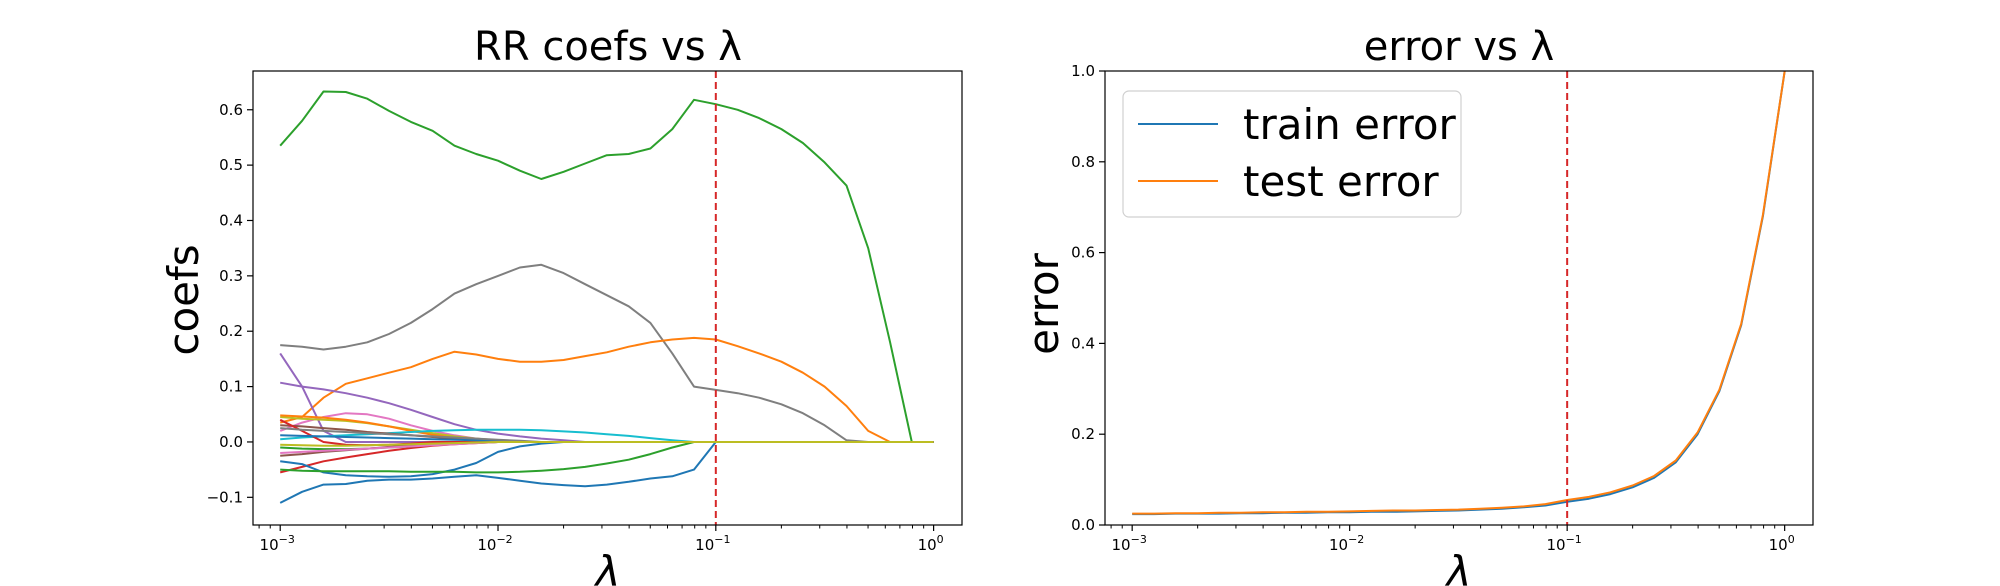 This screenshot has height=586, width=2000. Describe the element at coordinates (931, 543) in the screenshot. I see `coefs-xtick-label: 10⁰` at that location.